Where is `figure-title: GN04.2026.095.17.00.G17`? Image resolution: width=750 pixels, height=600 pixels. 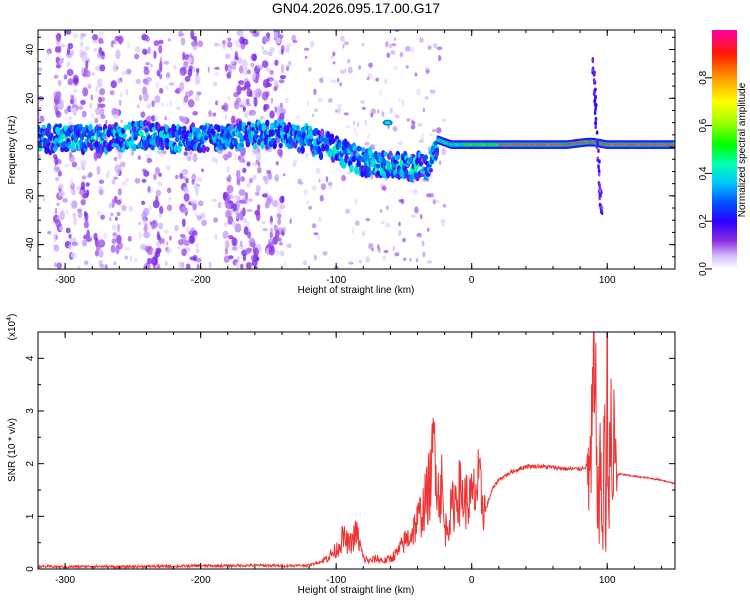 figure-title: GN04.2026.095.17.00.G17 is located at coordinates (356, 8).